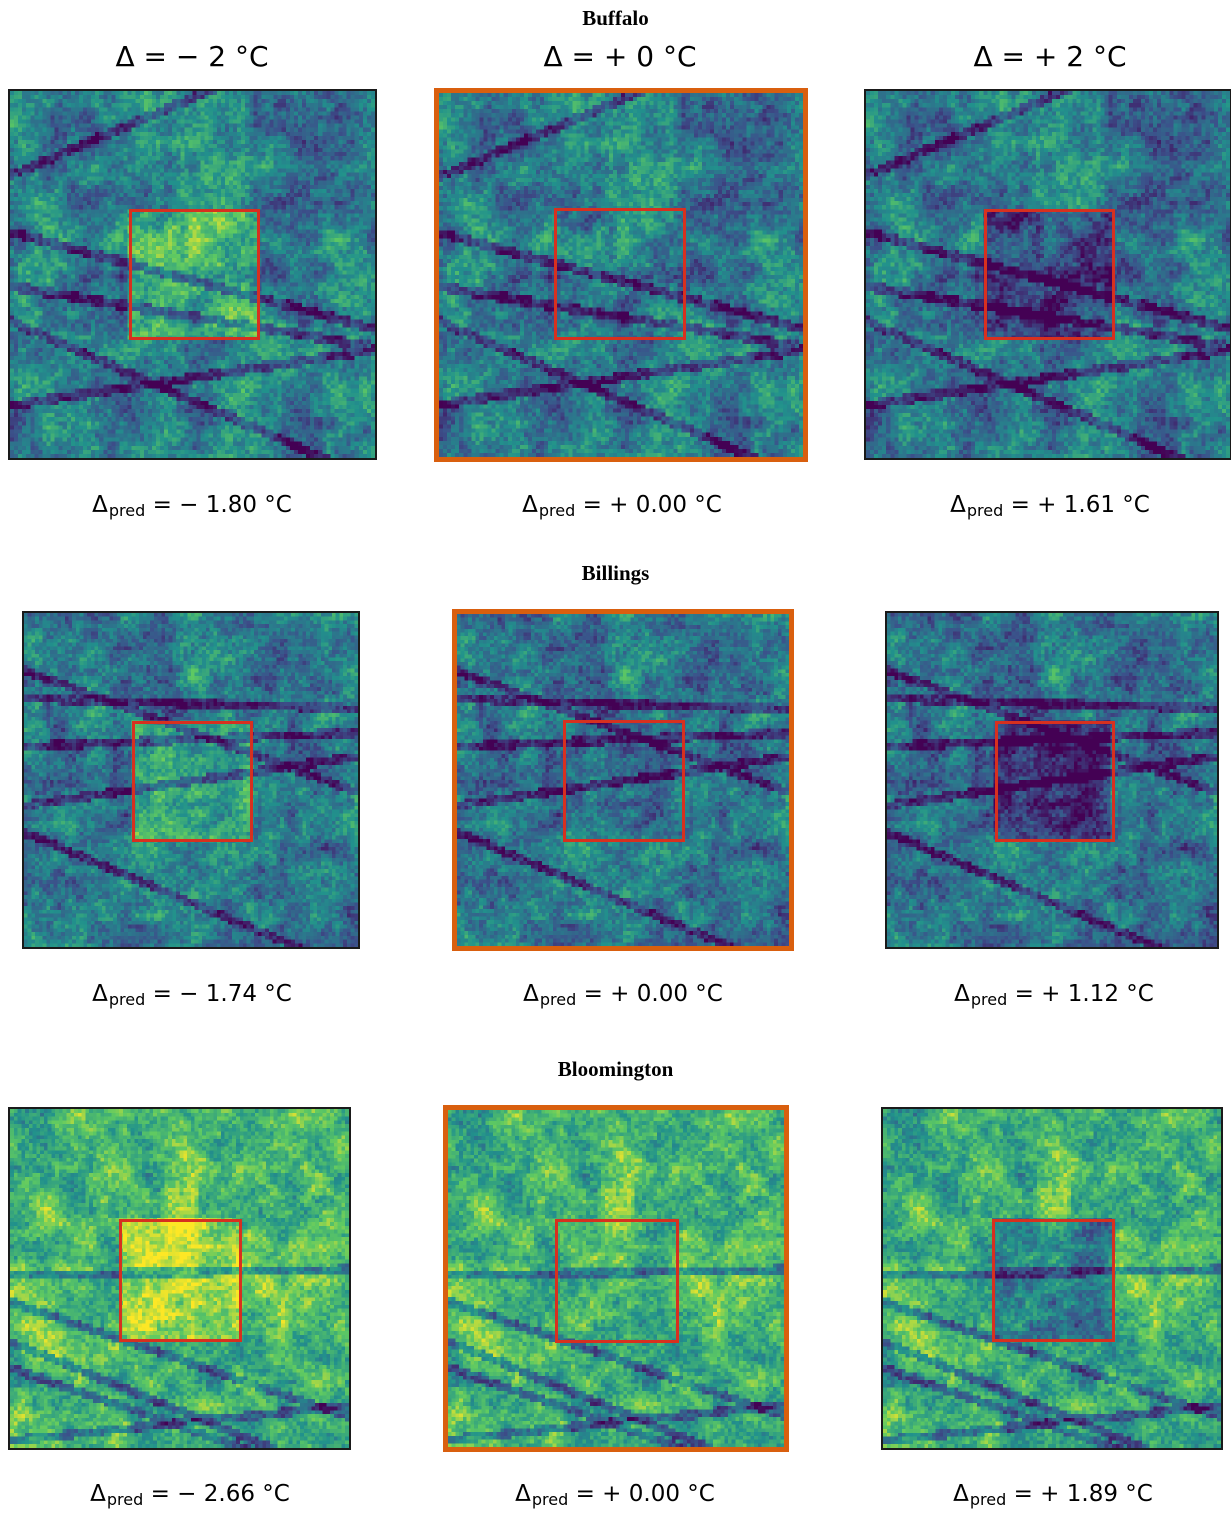 This screenshot has width=1231, height=1513. I want to click on pred-label-billings-plus-0: Δpred = + 0.00 °C, so click(623, 995).